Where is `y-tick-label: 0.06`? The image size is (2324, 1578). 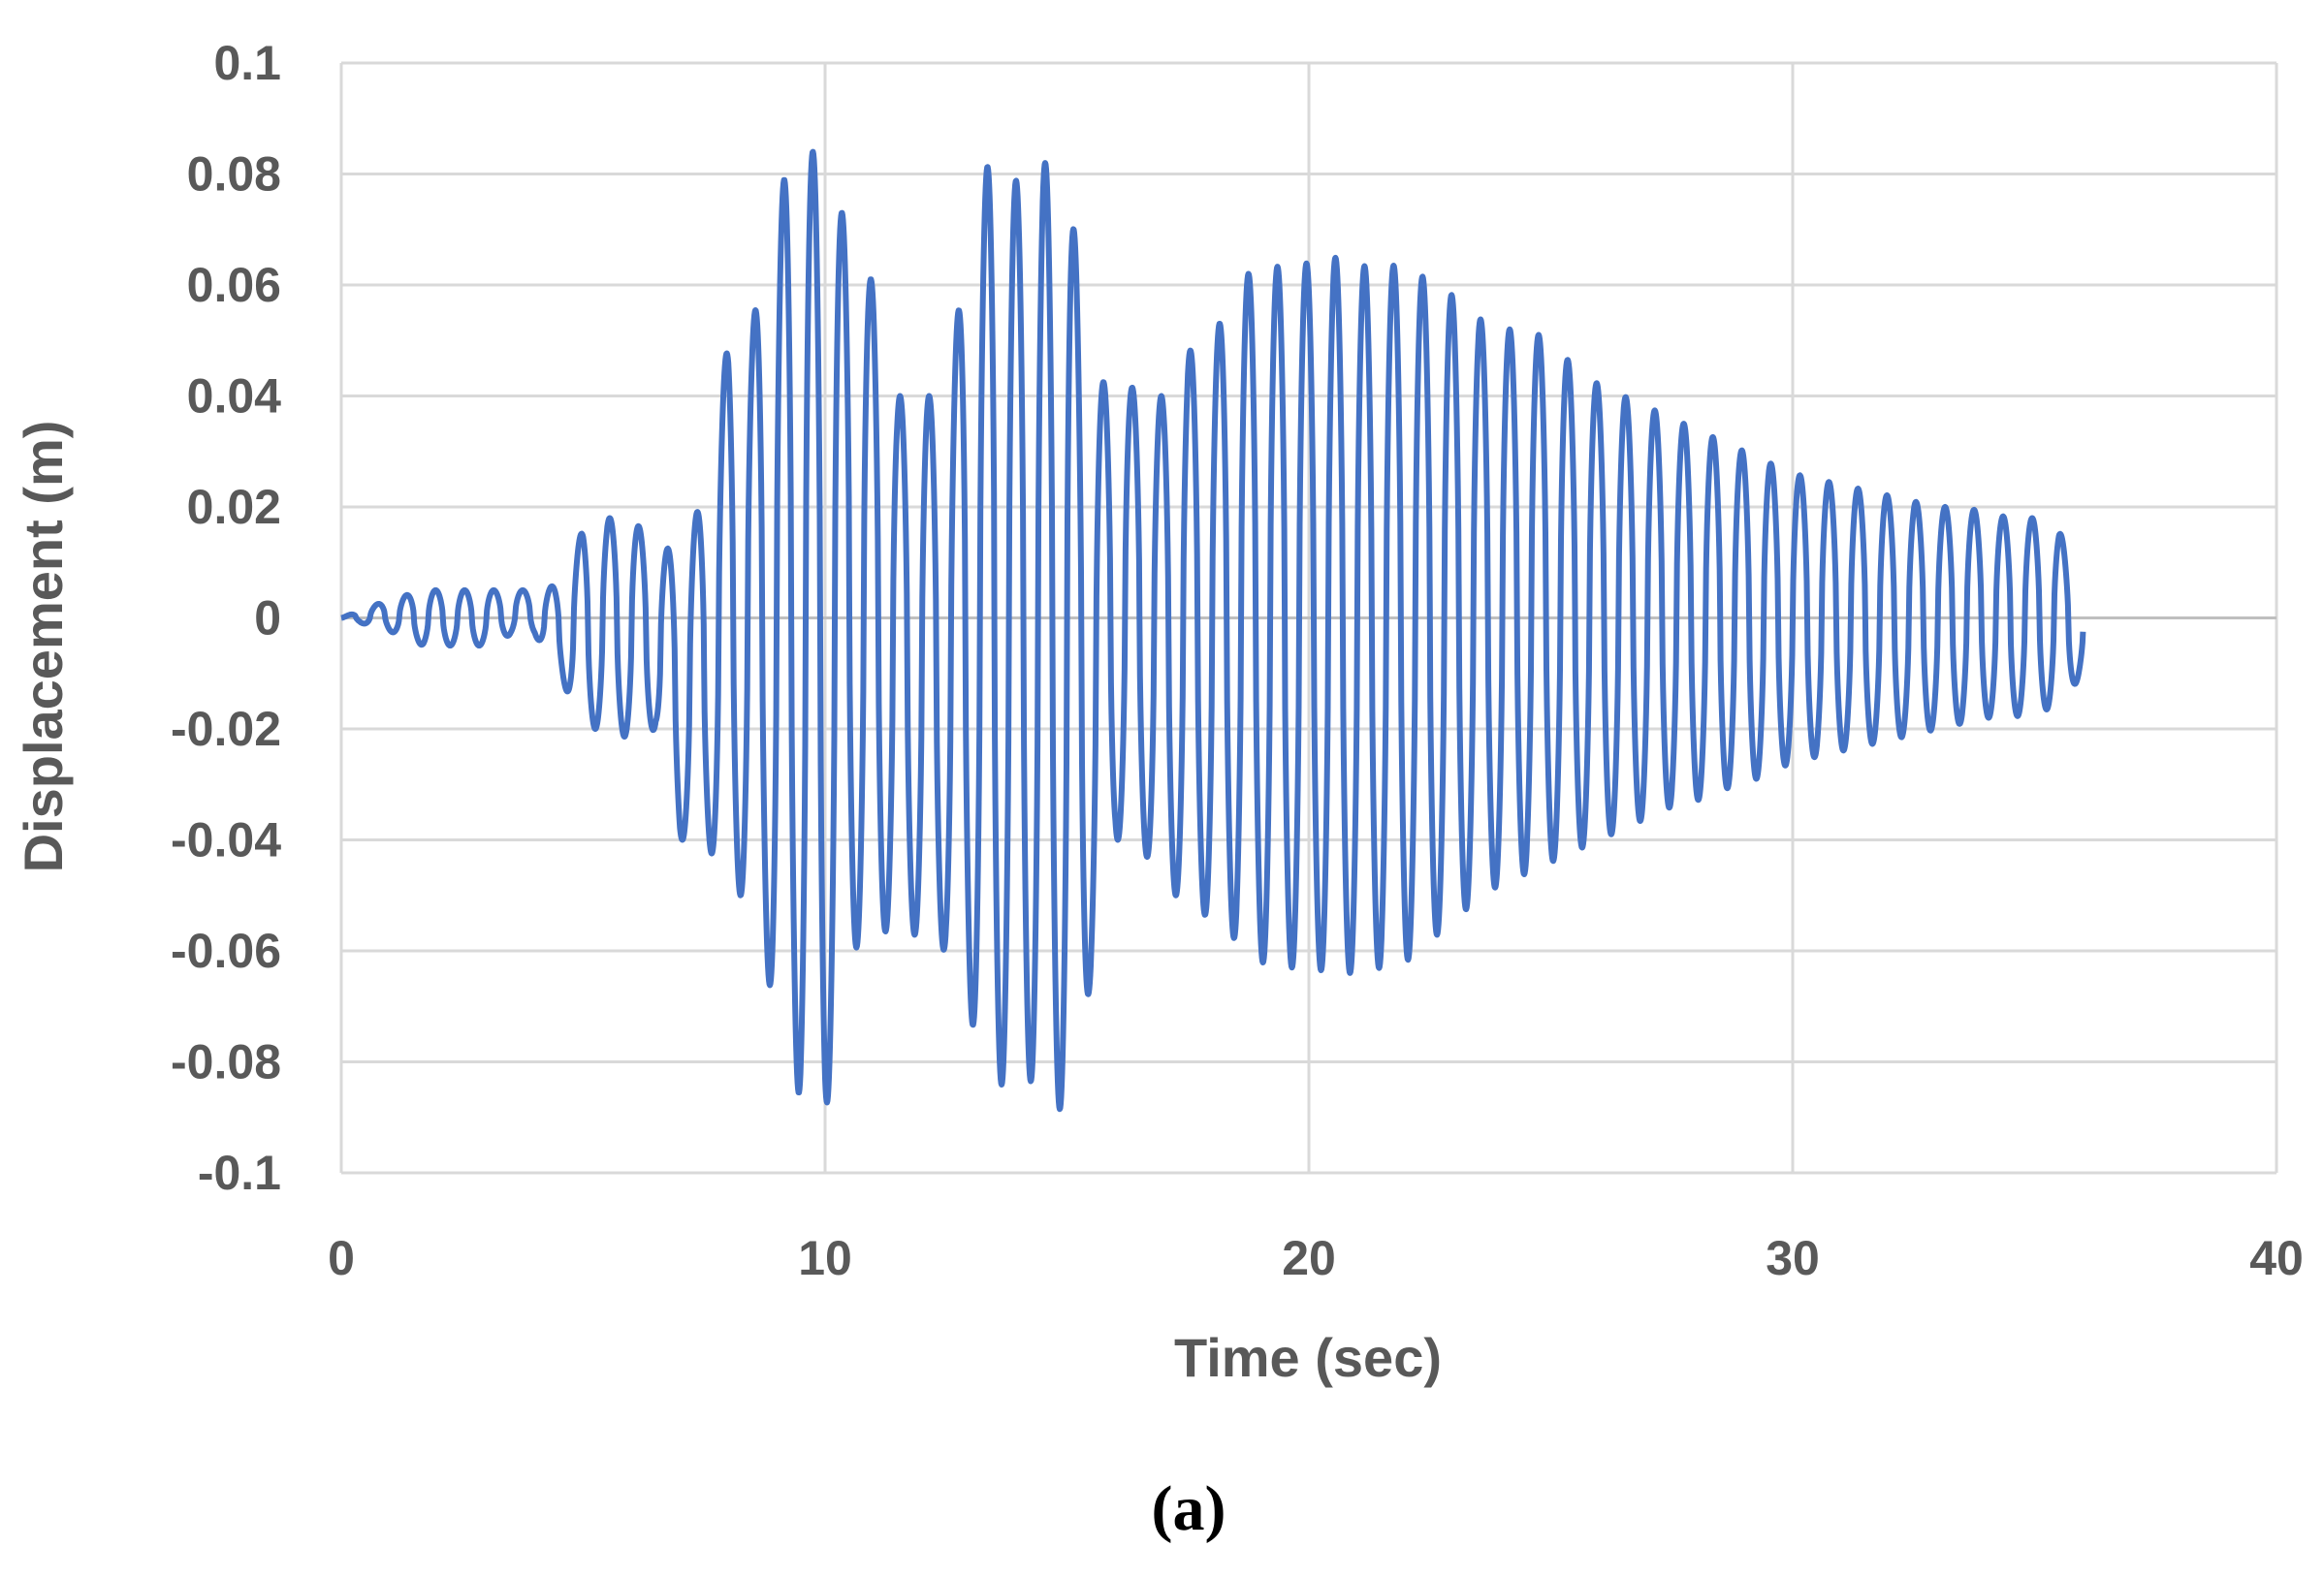 y-tick-label: 0.06 is located at coordinates (234, 285).